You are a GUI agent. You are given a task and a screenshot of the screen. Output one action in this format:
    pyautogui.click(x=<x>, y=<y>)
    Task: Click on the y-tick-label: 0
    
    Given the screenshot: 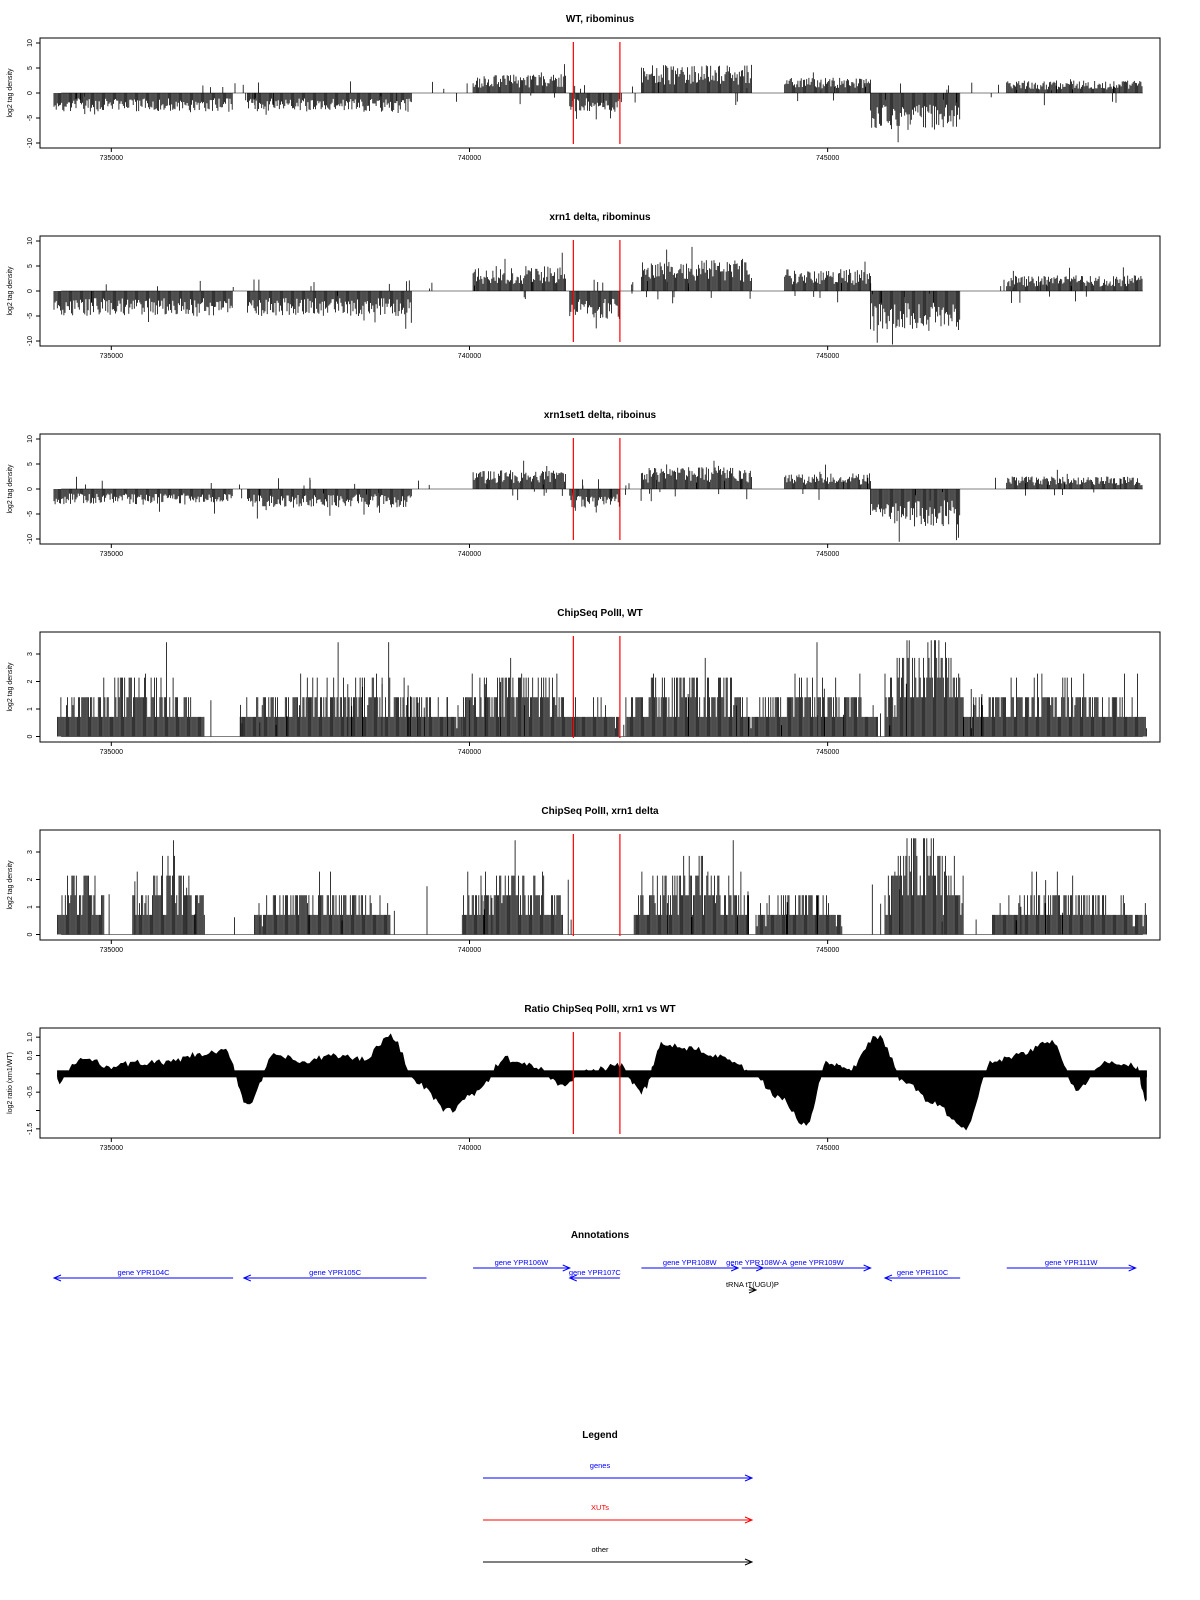 What is the action you would take?
    pyautogui.click(x=30, y=291)
    